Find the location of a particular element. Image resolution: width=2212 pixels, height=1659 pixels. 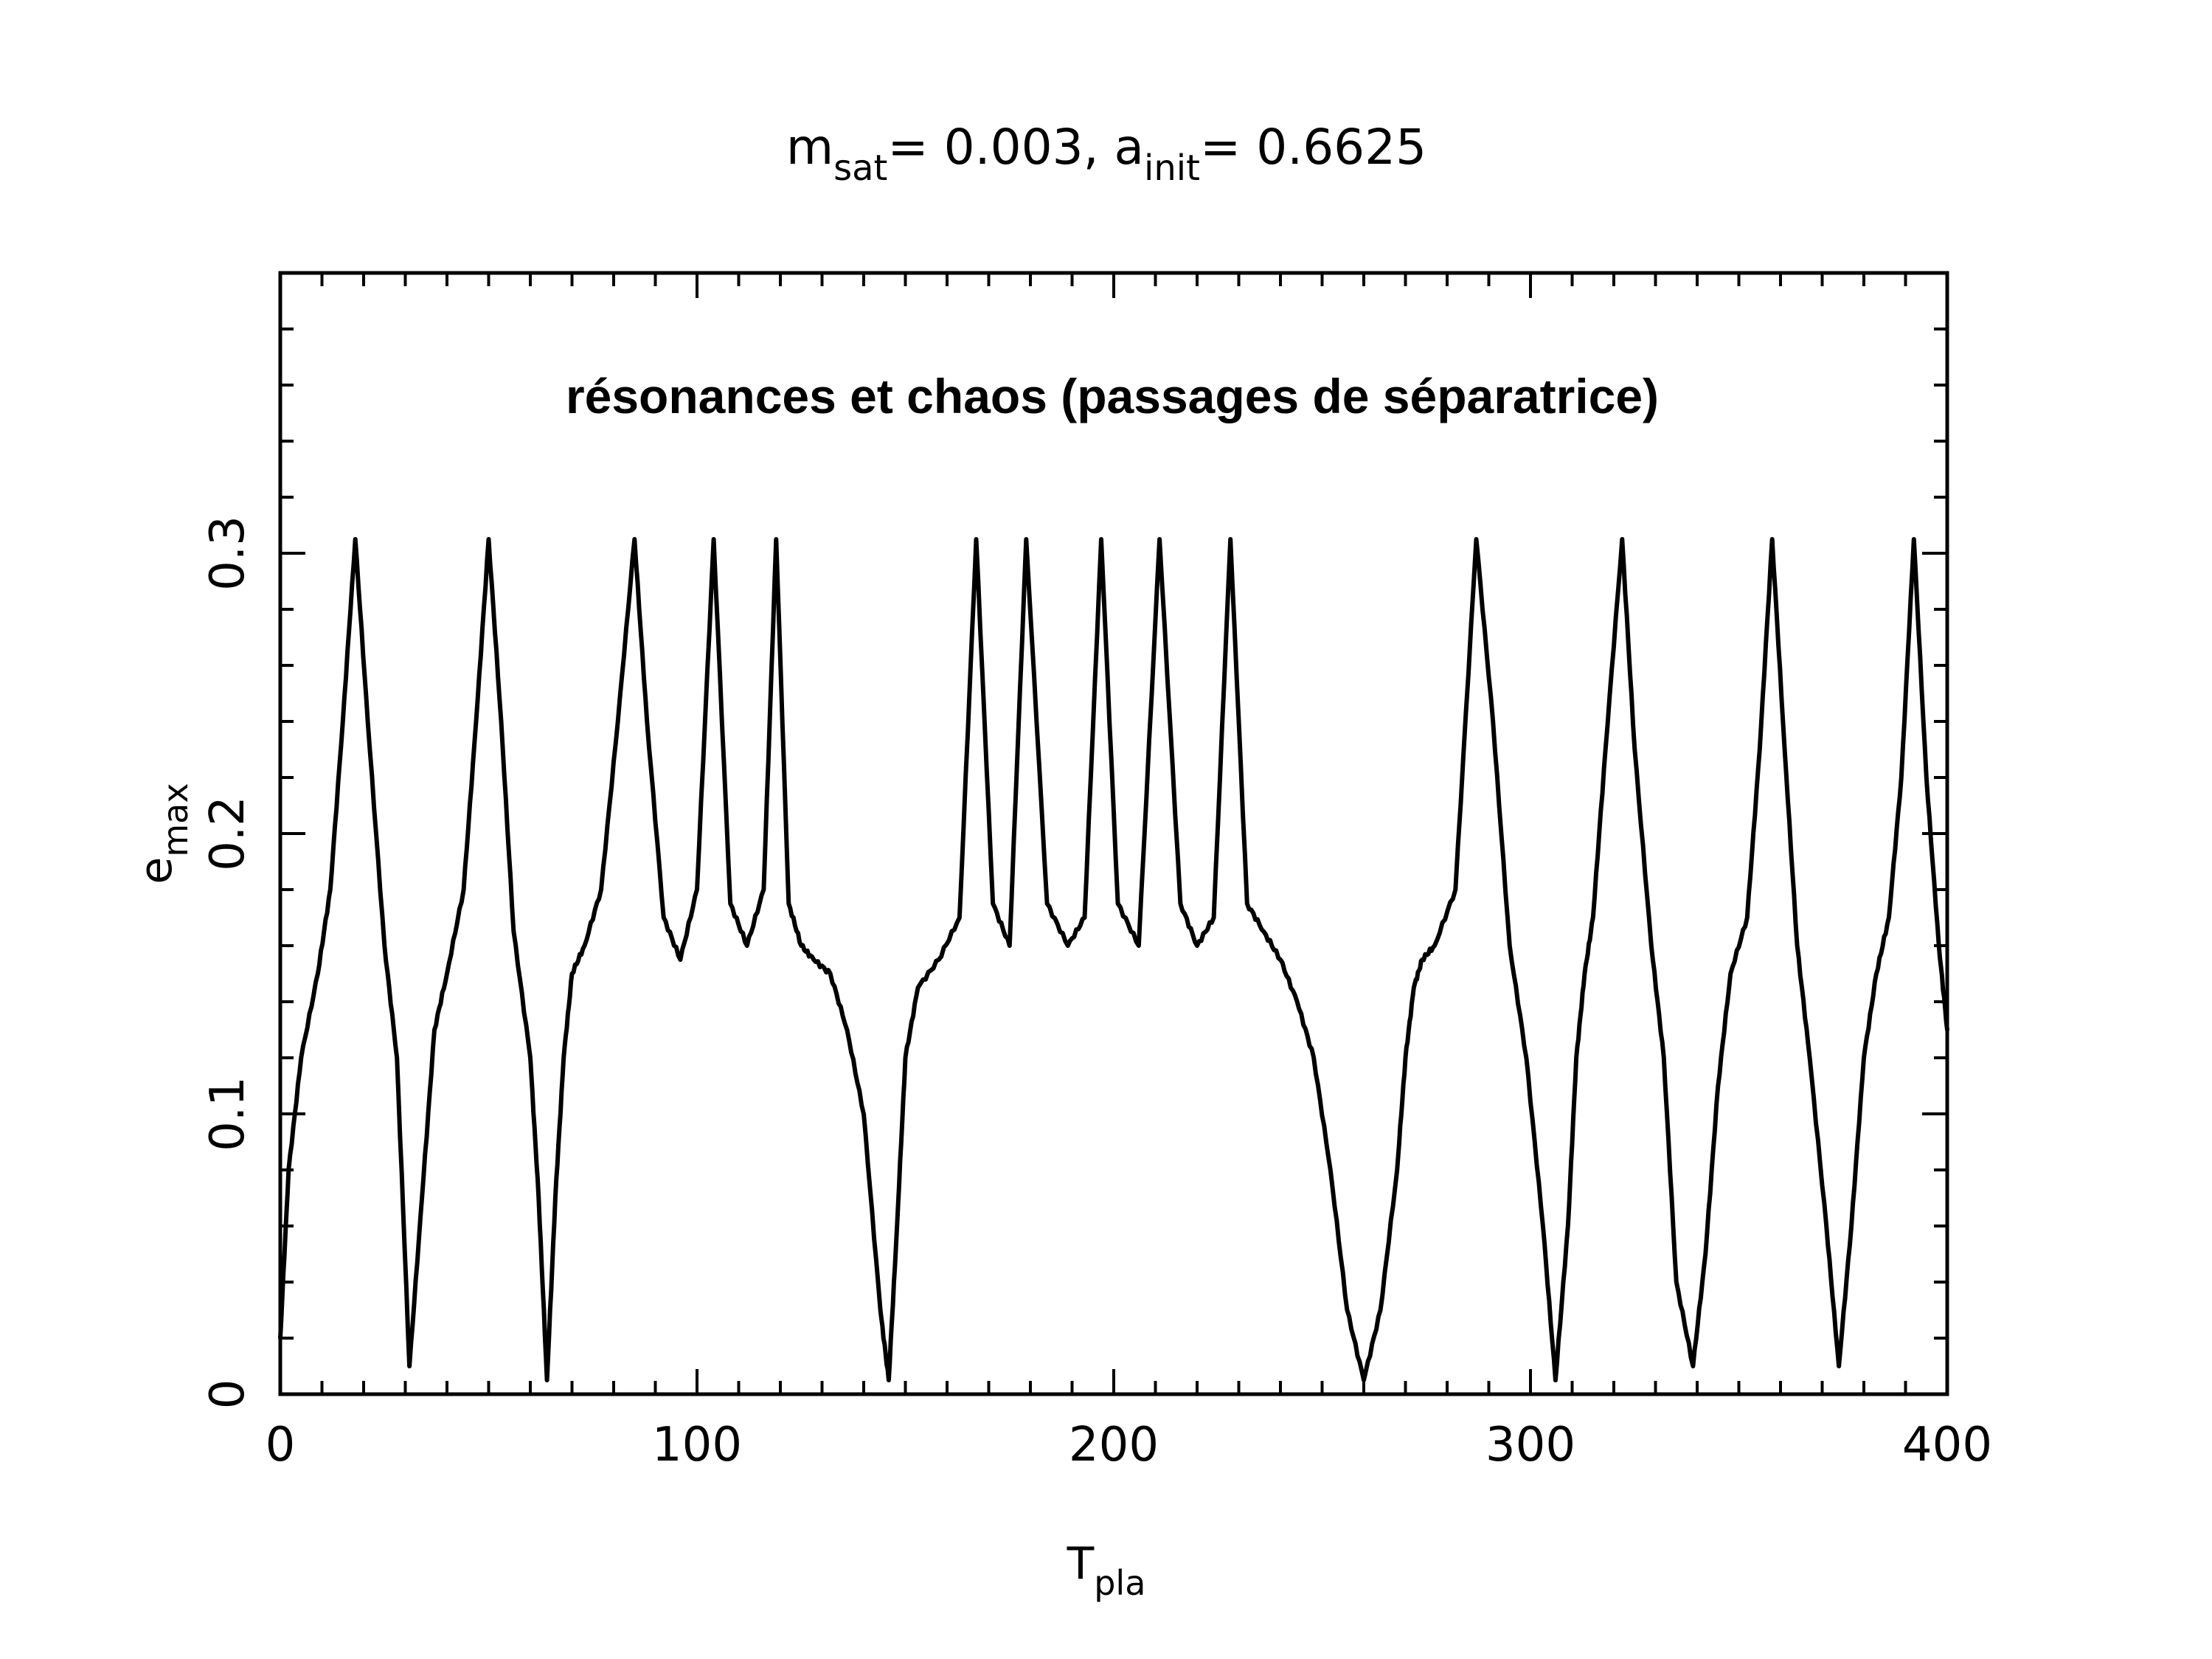

title-part: m is located at coordinates (809, 147).